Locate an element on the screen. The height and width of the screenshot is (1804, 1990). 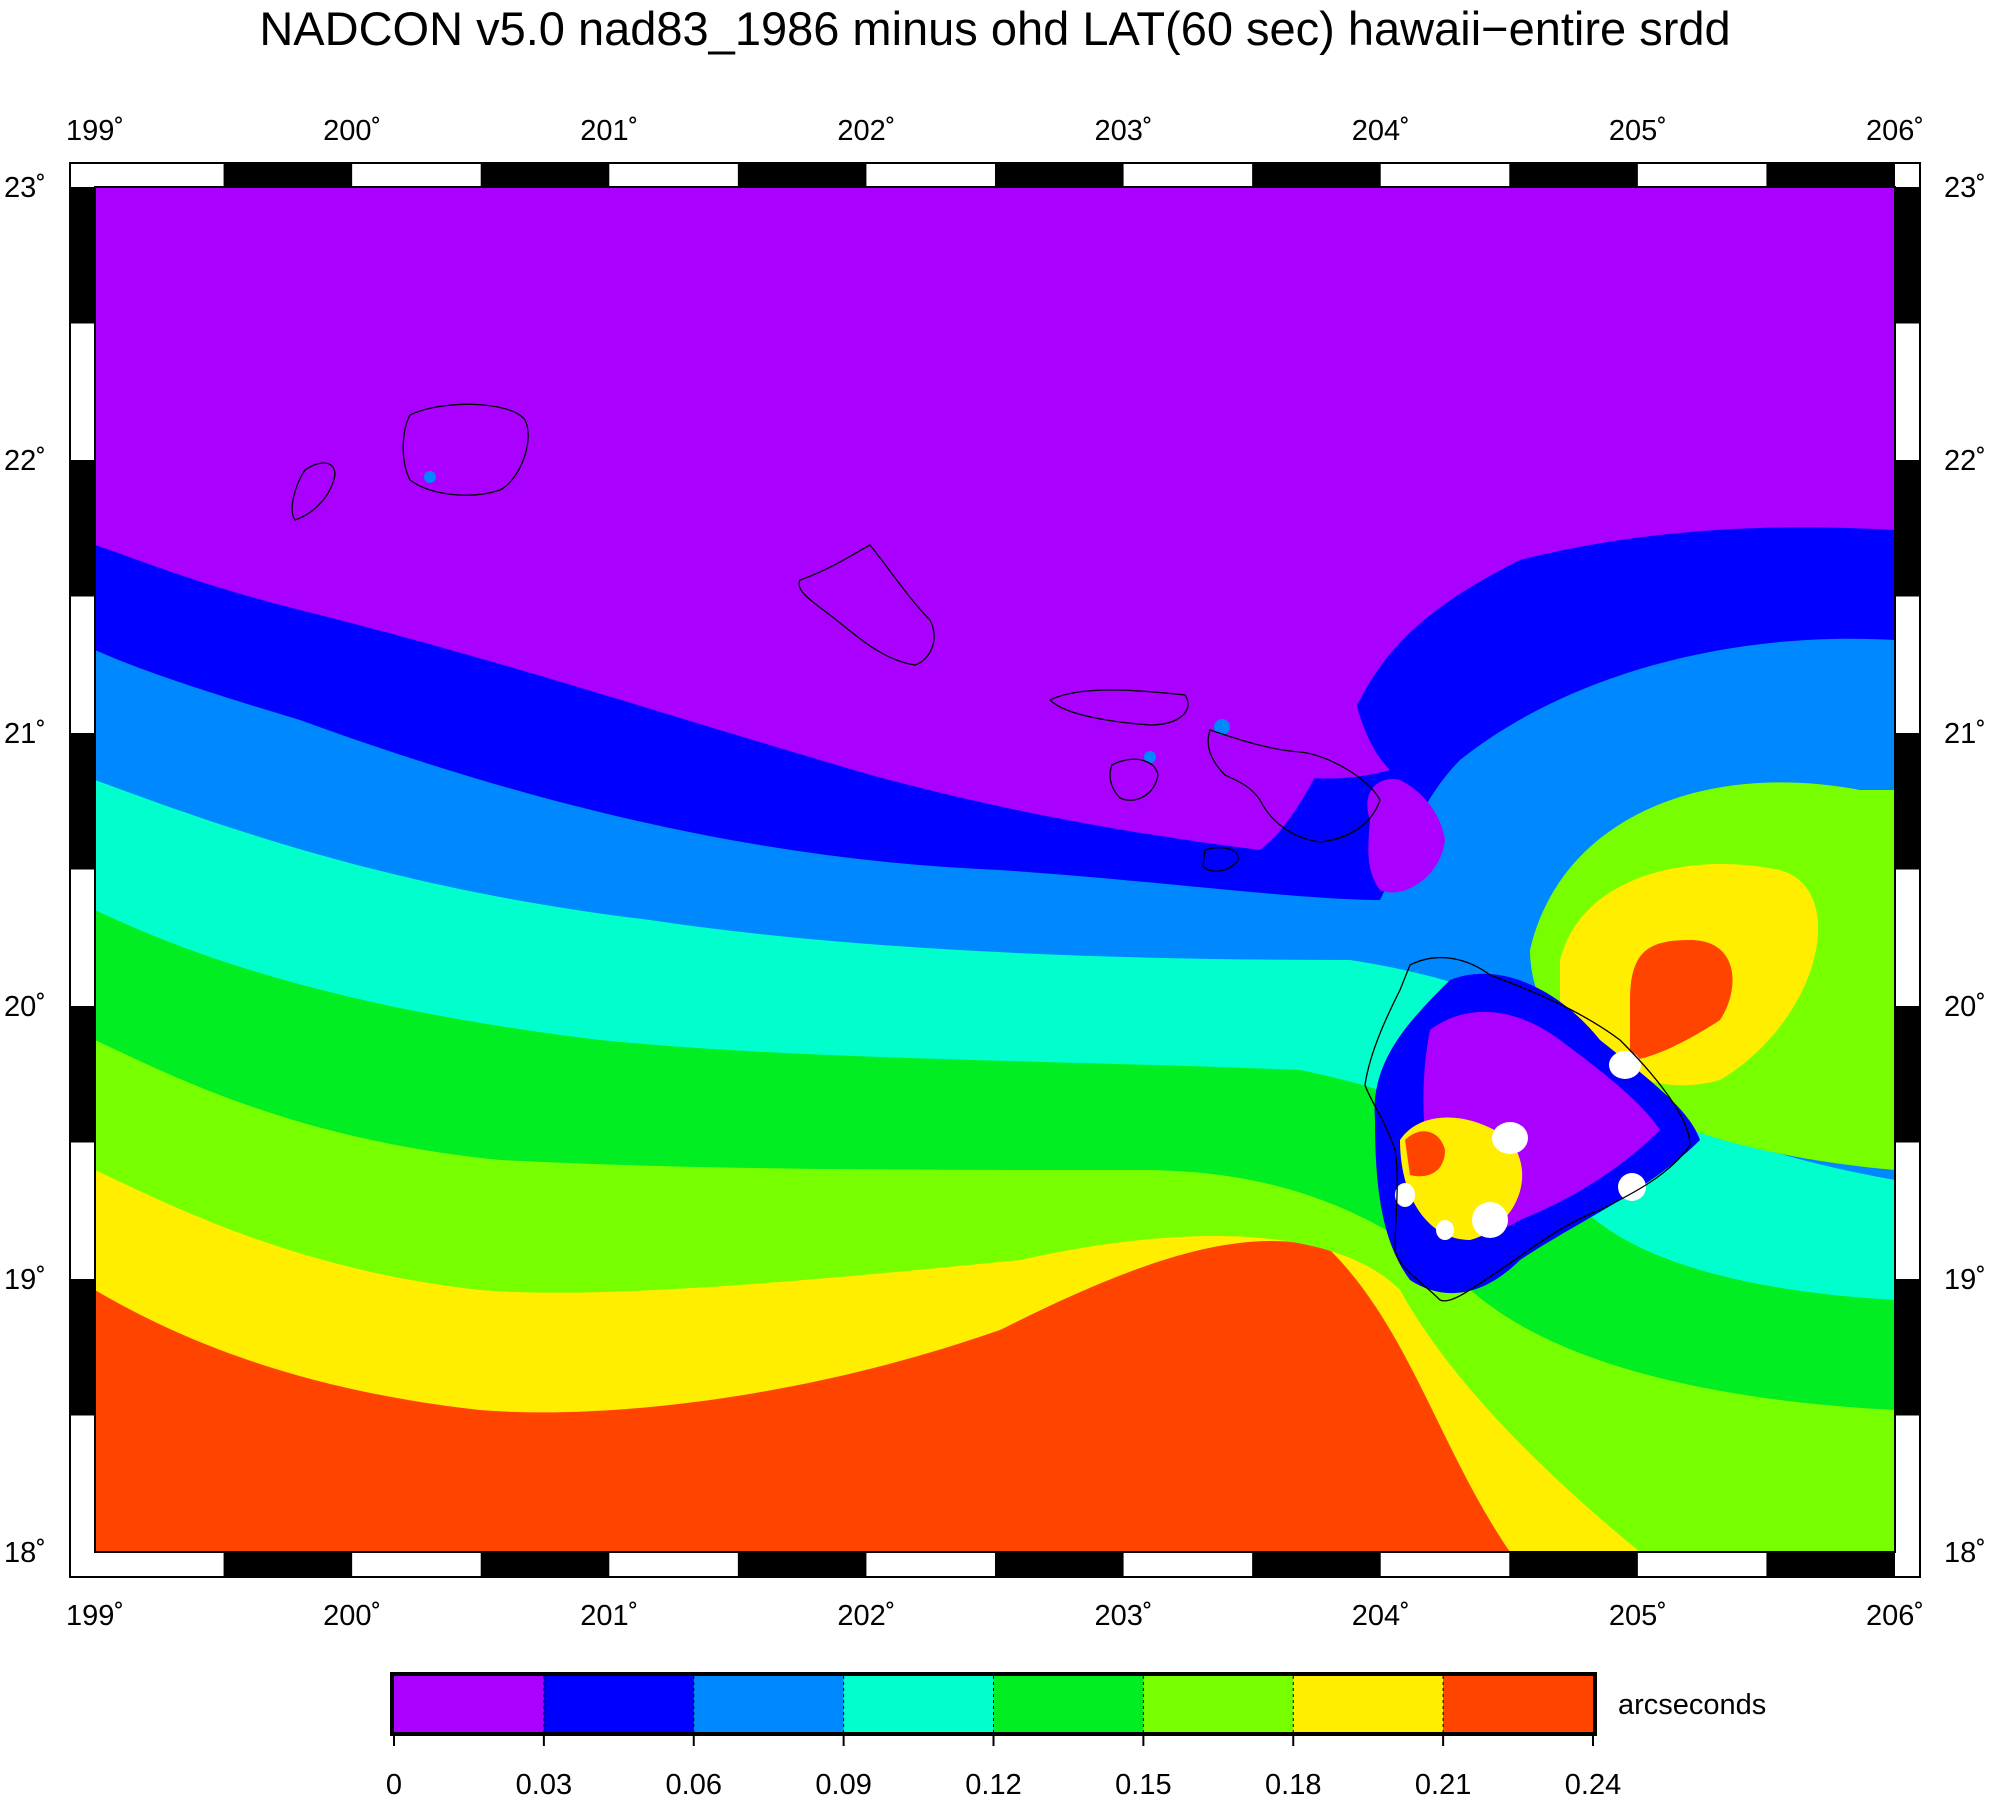
lanai-coast is located at coordinates (1134, 779).